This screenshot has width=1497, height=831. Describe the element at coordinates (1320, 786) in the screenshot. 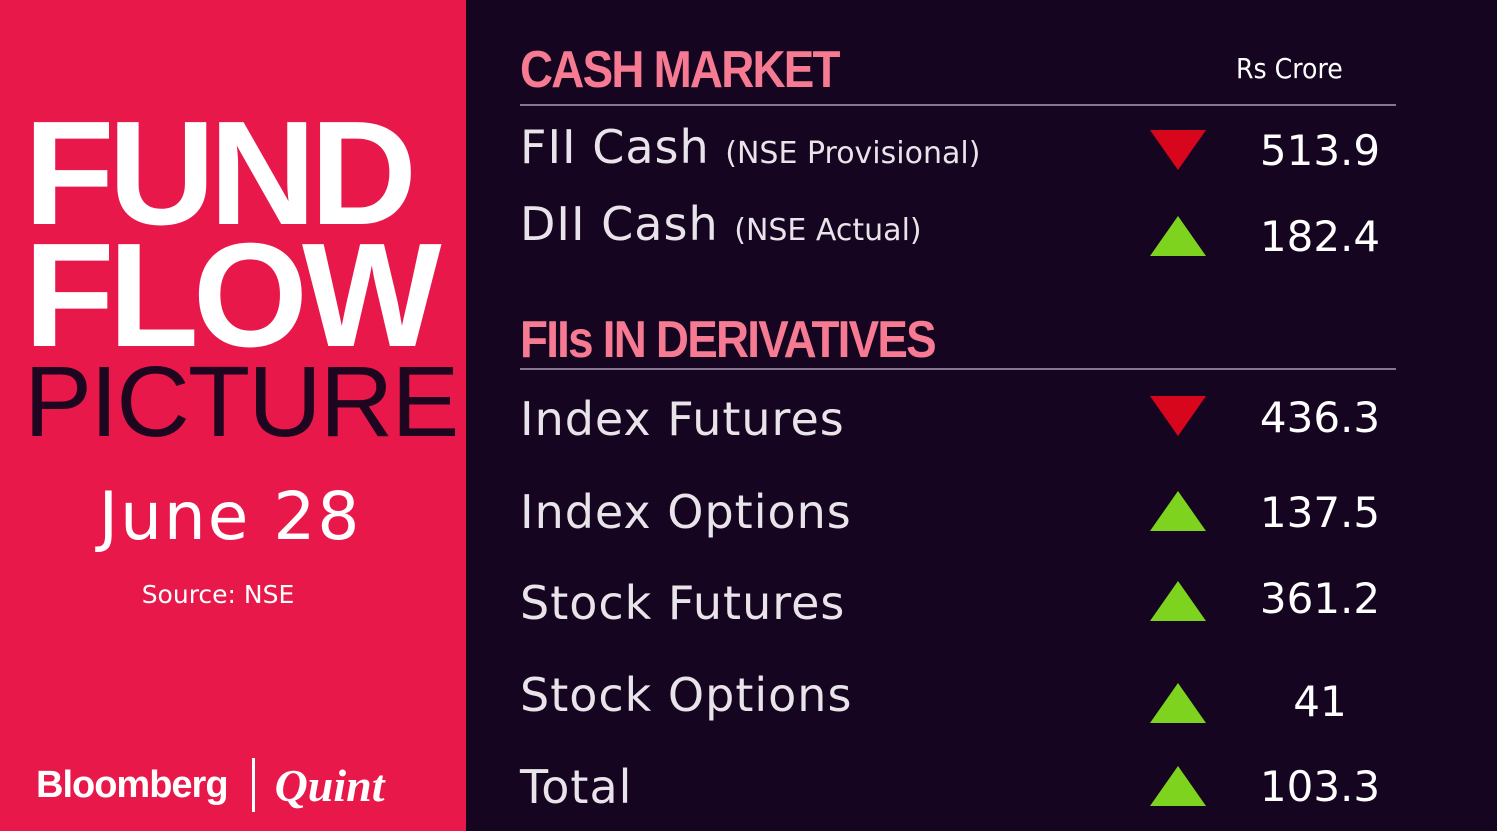

I see `row-value: 103.3` at that location.